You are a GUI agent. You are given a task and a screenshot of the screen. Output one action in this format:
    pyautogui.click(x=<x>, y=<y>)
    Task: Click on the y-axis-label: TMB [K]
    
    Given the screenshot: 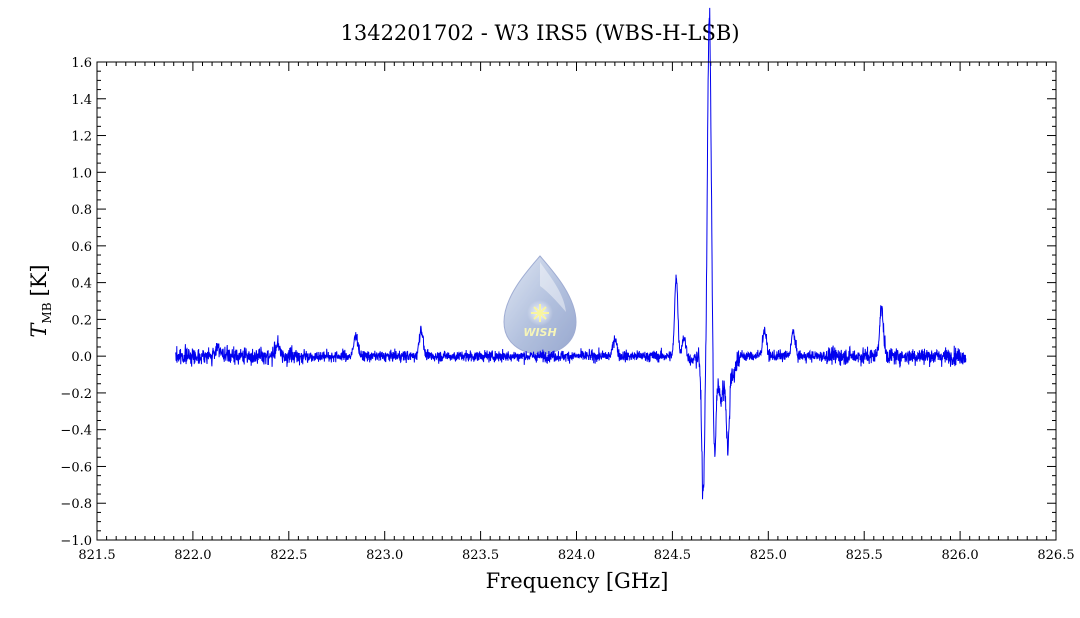 What is the action you would take?
    pyautogui.click(x=40, y=300)
    